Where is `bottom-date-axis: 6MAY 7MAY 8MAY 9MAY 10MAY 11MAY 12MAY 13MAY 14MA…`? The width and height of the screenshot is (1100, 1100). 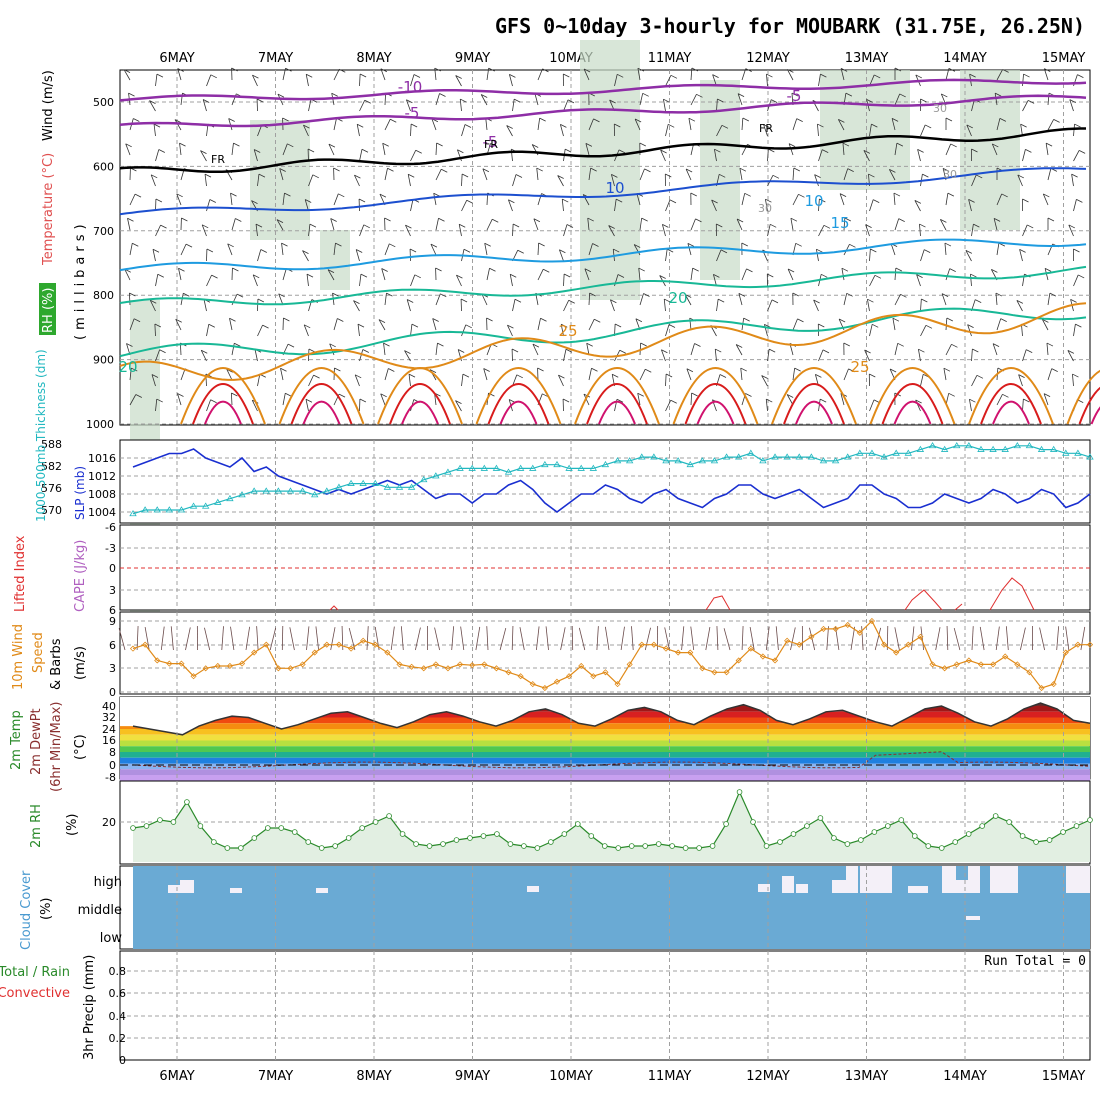
bottom-date-axis: 6MAY 7MAY 8MAY 9MAY 10MAY 11MAY 12MAY 13MAY 14MA… is located at coordinates (622, 1076).